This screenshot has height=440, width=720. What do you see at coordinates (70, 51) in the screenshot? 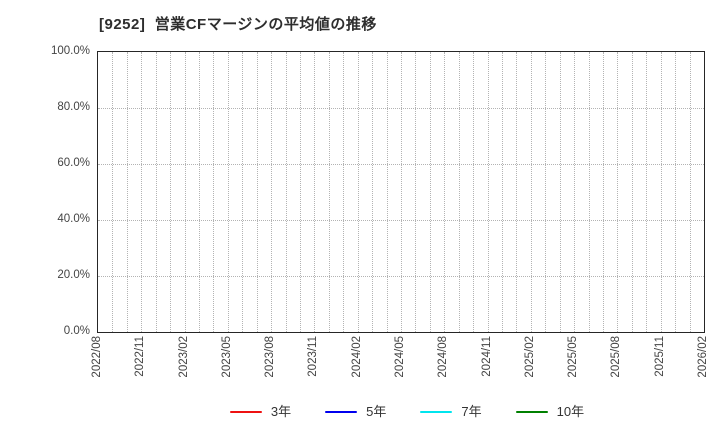
I see `y-tick-label: 100.0%` at bounding box center [70, 51].